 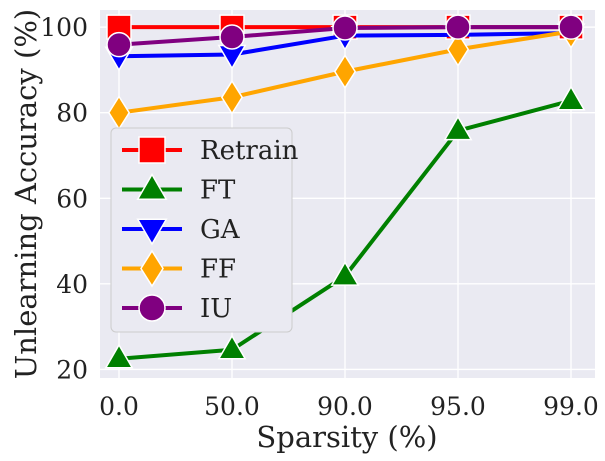 What do you see at coordinates (72, 284) in the screenshot?
I see `y-tick-label-40: 40` at bounding box center [72, 284].